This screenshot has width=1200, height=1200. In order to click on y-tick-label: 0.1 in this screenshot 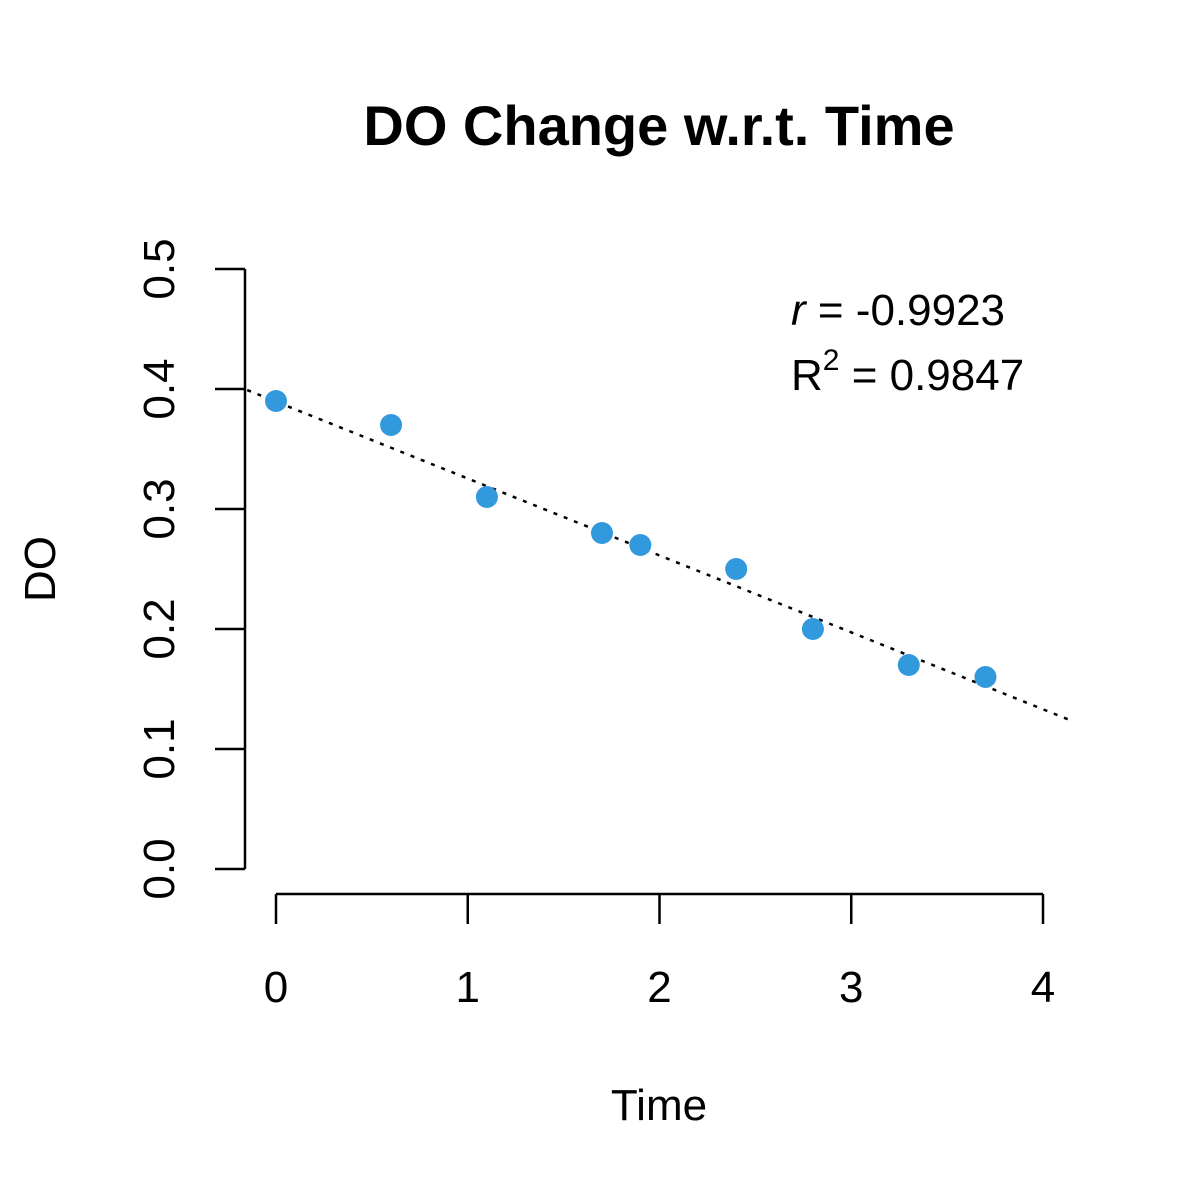, I will do `click(159, 748)`.